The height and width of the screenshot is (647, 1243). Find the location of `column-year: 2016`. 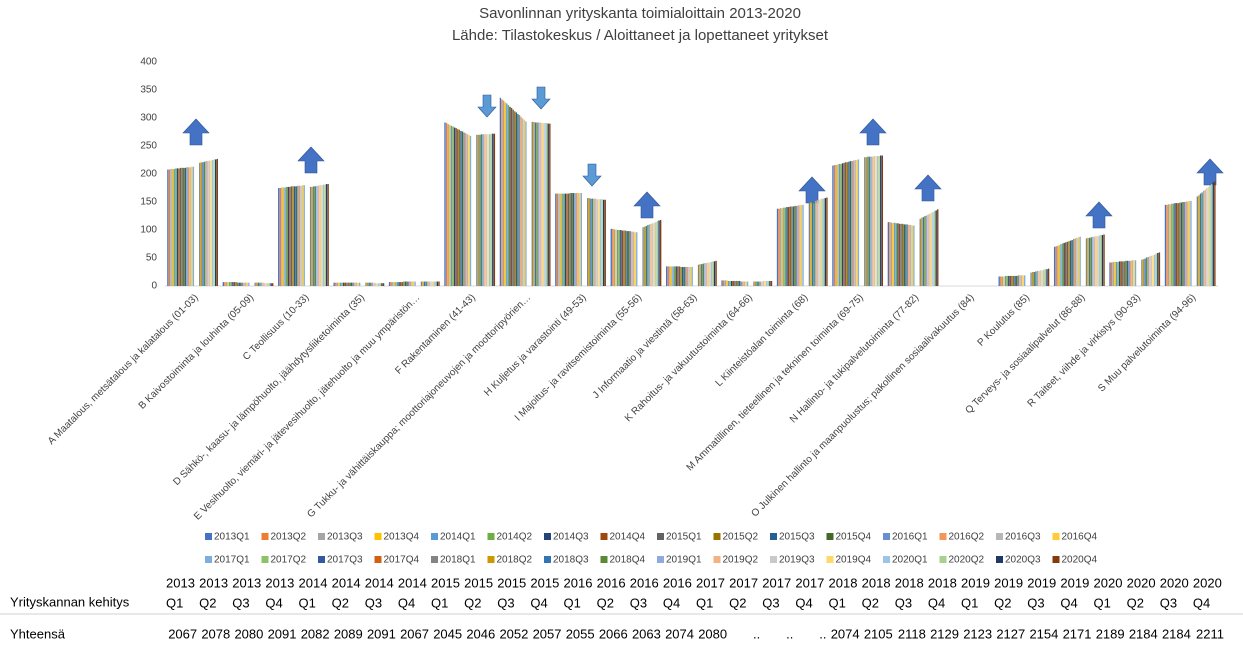

column-year: 2016 is located at coordinates (611, 582).